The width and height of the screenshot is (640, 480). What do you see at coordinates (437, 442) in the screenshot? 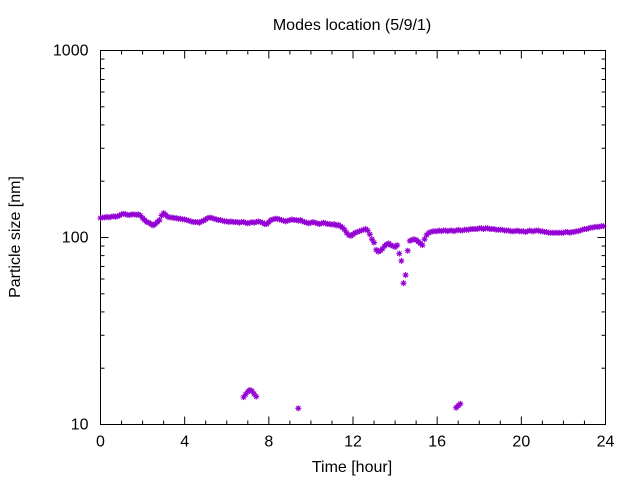
I see `x-tick-label: 16` at bounding box center [437, 442].